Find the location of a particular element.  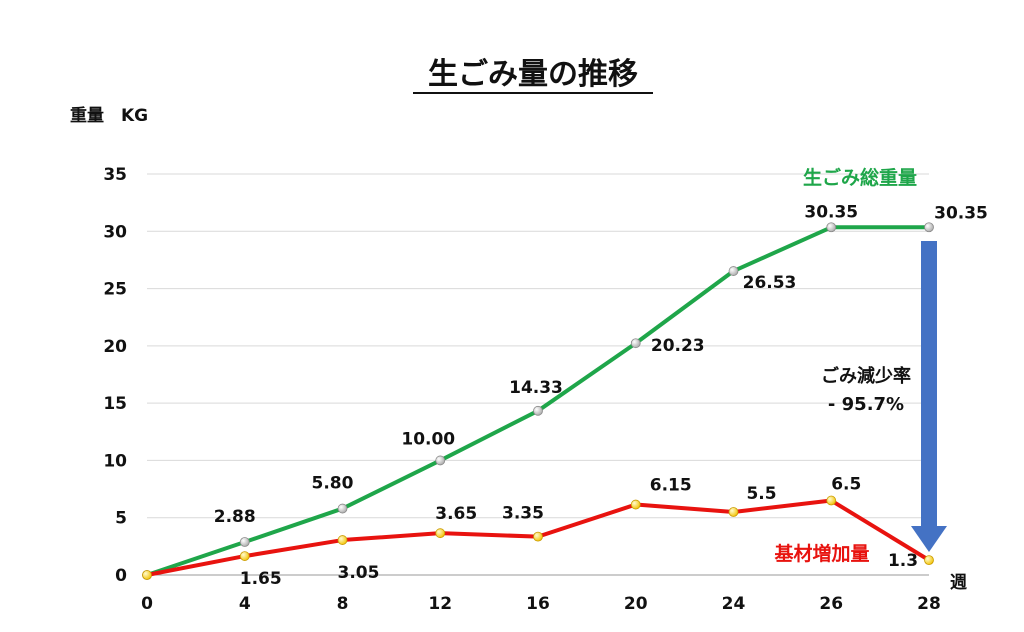

data-label: 3.65 is located at coordinates (456, 514).